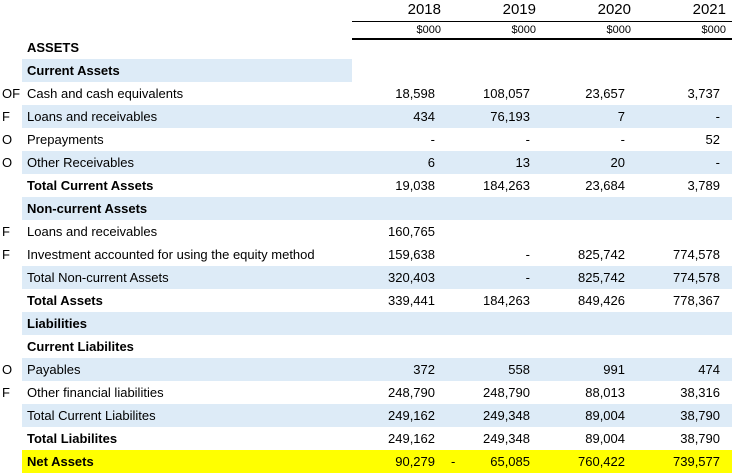  Describe the element at coordinates (614, 369) in the screenshot. I see `cell-value: 991` at that location.